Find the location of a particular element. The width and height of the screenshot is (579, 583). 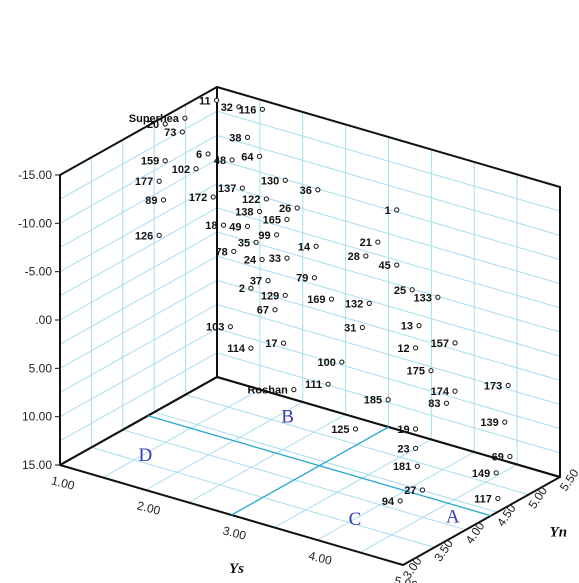

x-axis-title: Ys is located at coordinates (236, 569).